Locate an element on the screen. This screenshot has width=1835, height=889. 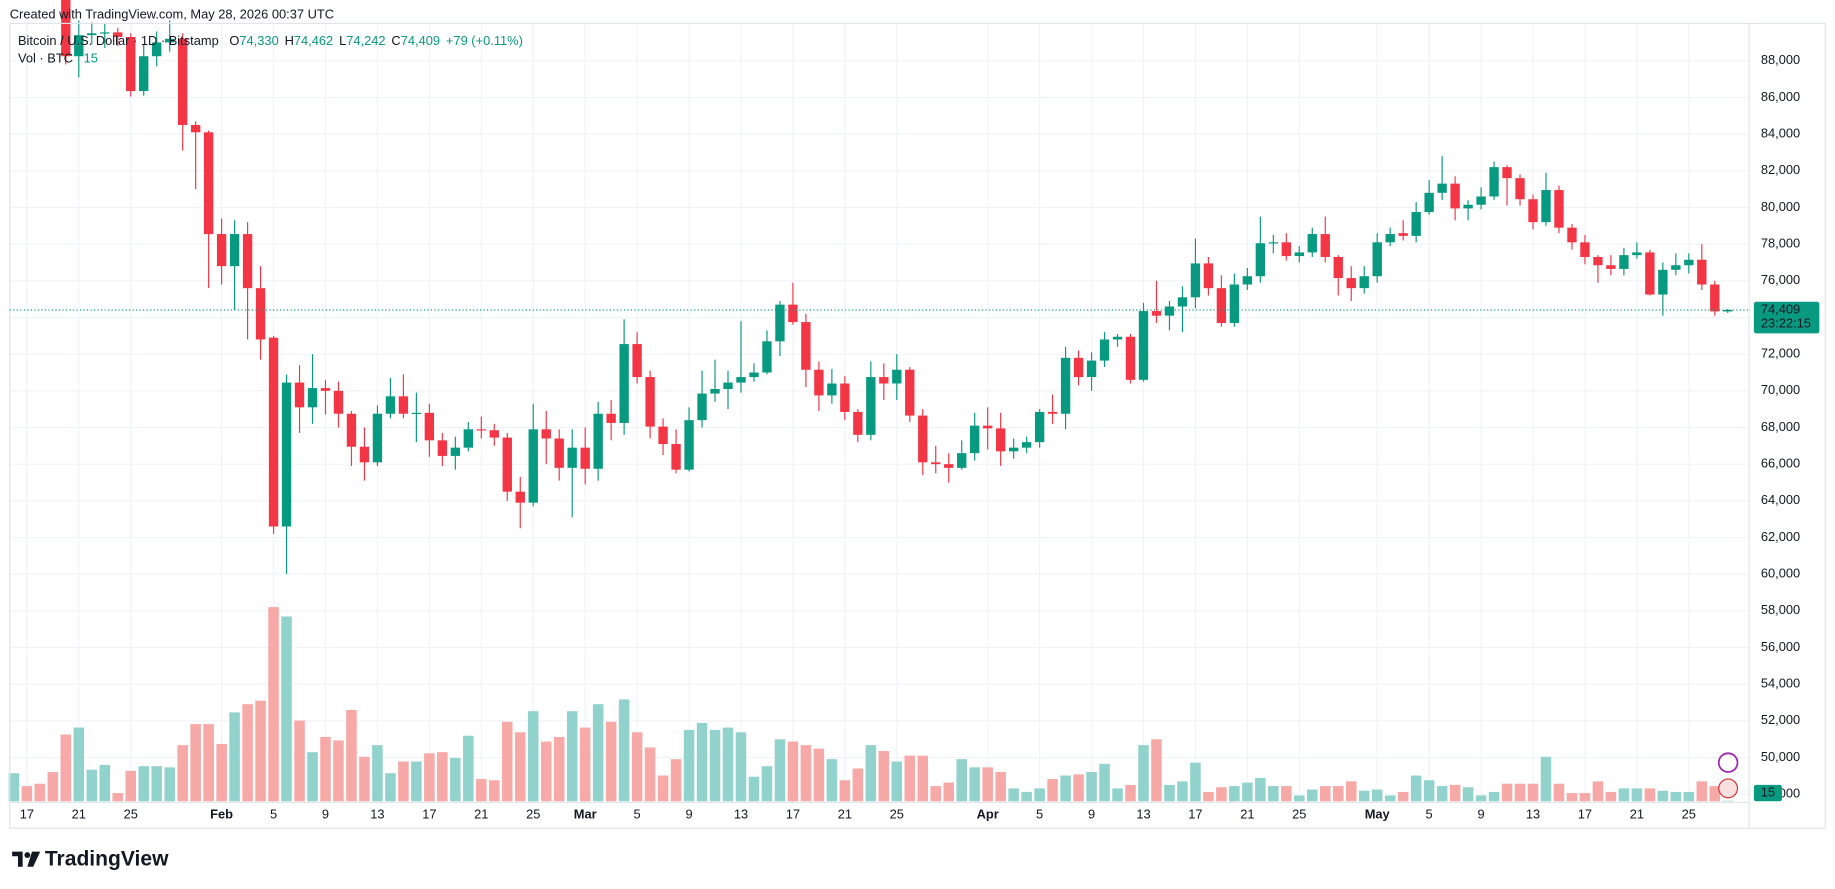
y-tick-label: 84,000 is located at coordinates (1780, 133).